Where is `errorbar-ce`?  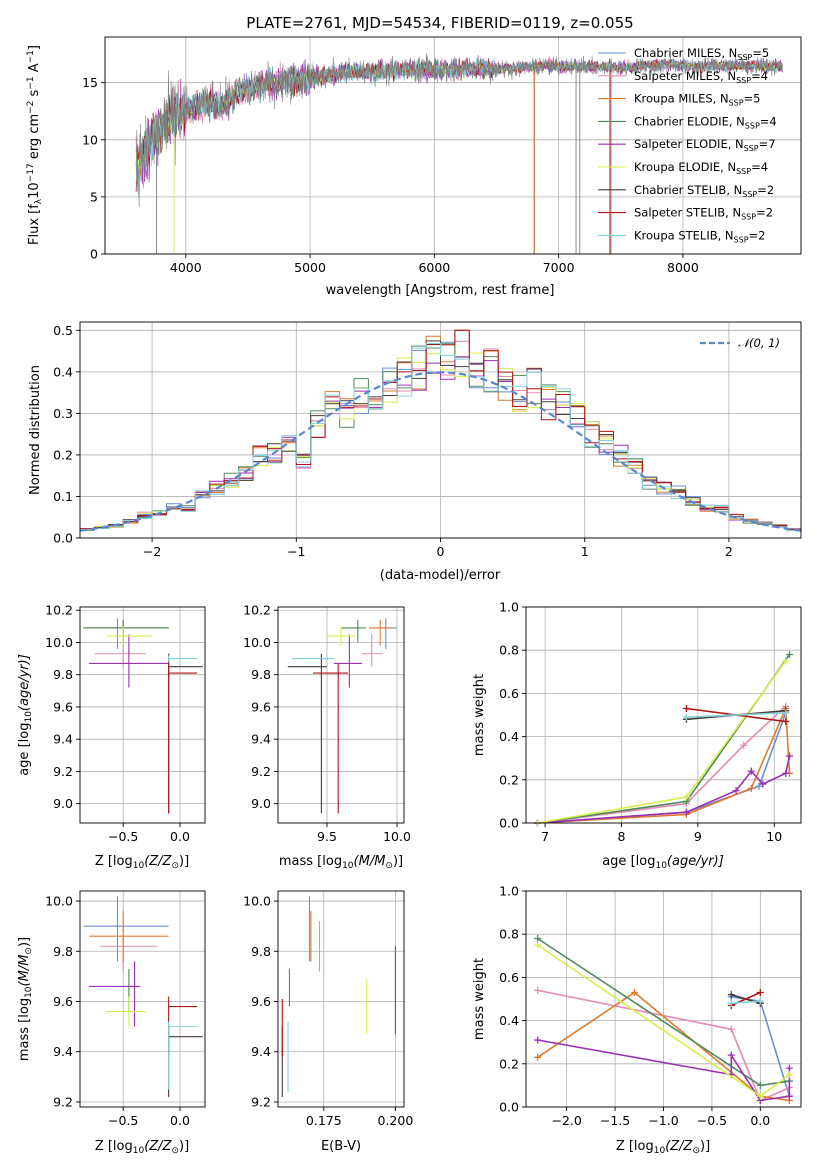 errorbar-ce is located at coordinates (354, 631).